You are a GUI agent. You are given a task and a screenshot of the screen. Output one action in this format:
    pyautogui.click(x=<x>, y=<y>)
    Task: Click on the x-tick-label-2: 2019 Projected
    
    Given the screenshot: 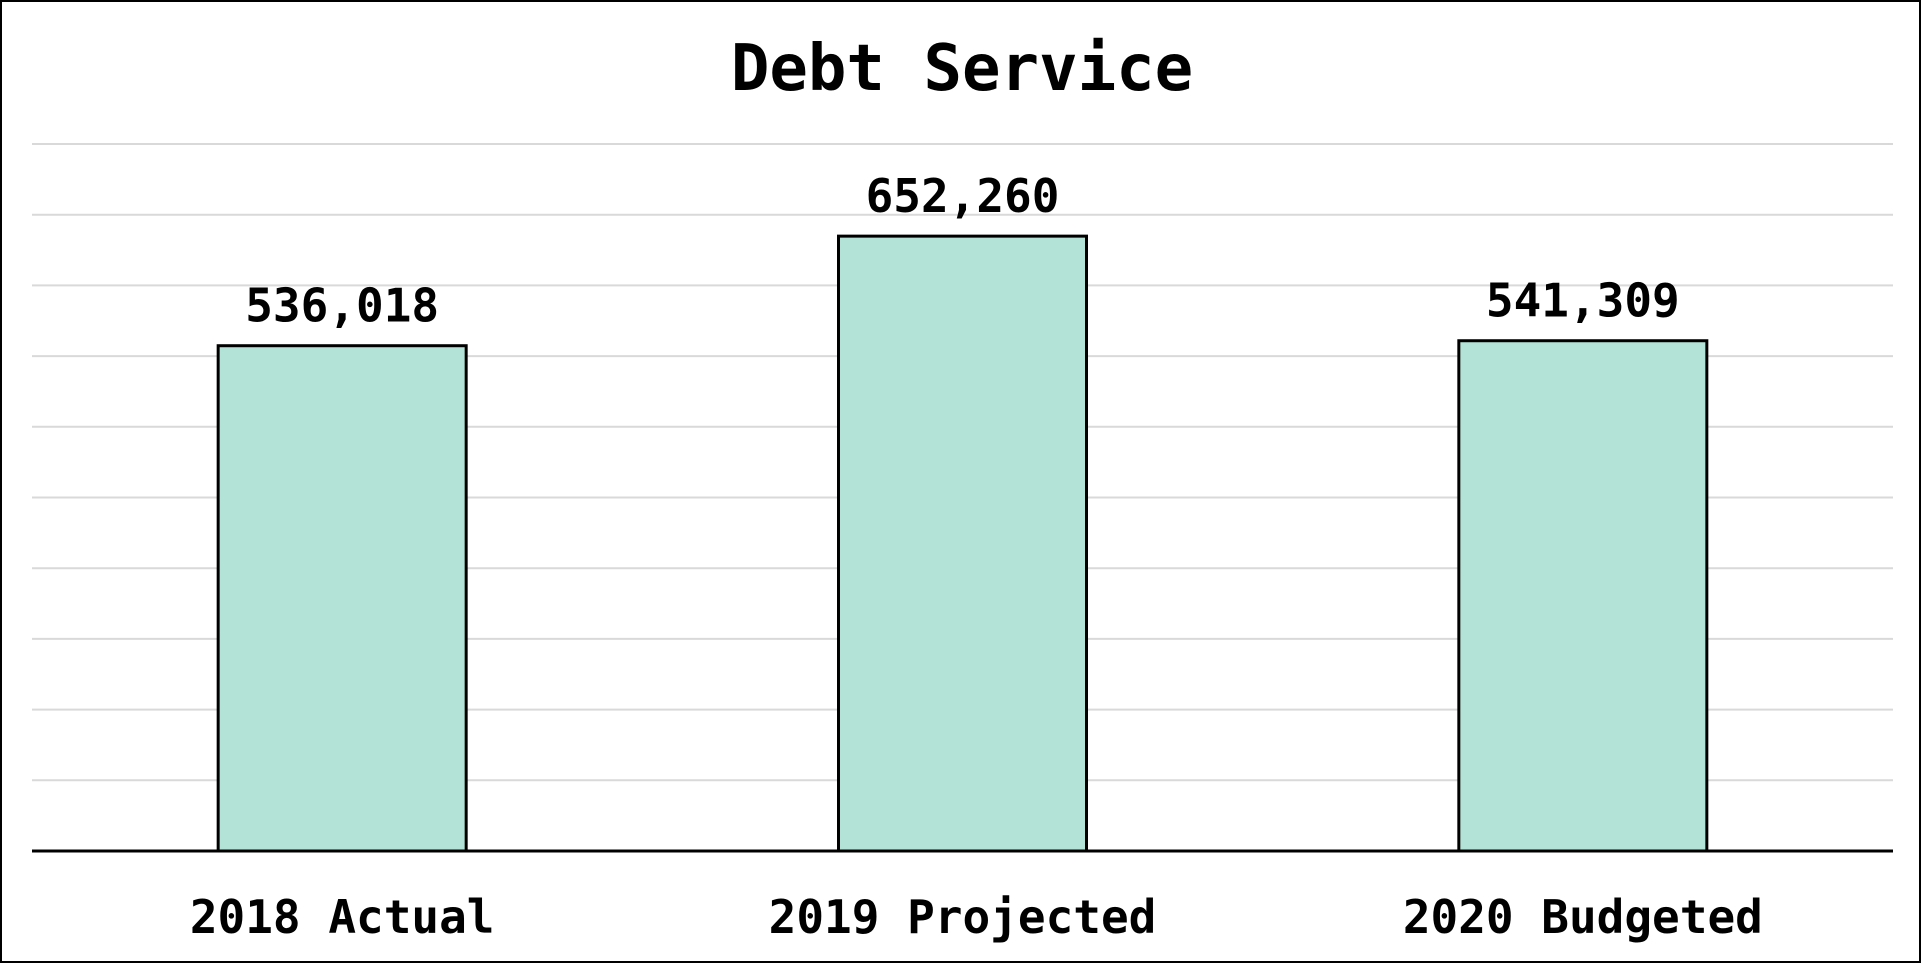 What is the action you would take?
    pyautogui.click(x=963, y=917)
    